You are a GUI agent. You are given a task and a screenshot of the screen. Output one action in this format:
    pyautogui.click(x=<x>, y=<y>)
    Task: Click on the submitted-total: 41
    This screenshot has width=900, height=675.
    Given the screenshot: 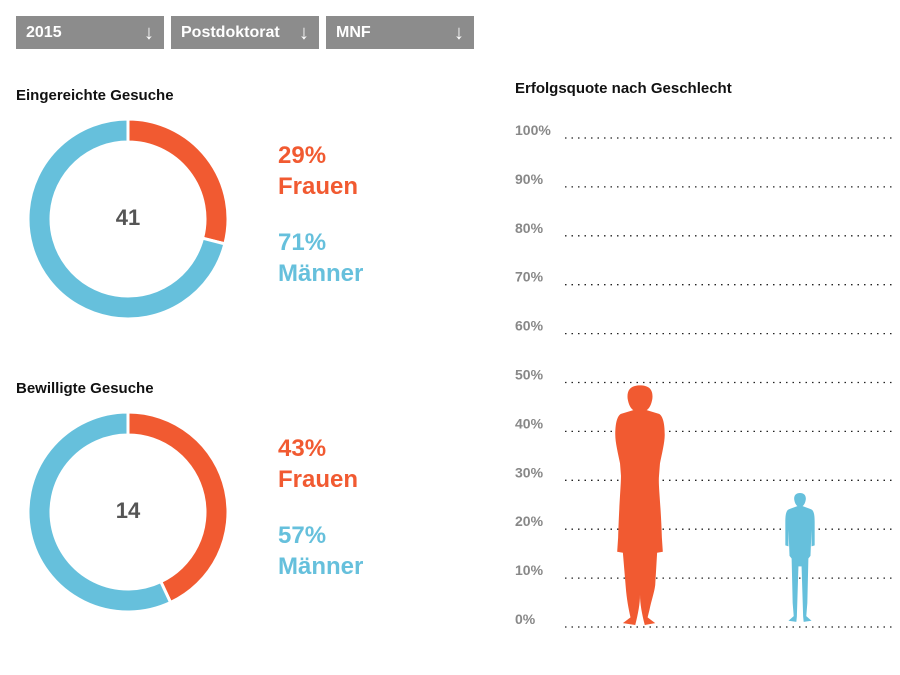 What is the action you would take?
    pyautogui.click(x=128, y=217)
    